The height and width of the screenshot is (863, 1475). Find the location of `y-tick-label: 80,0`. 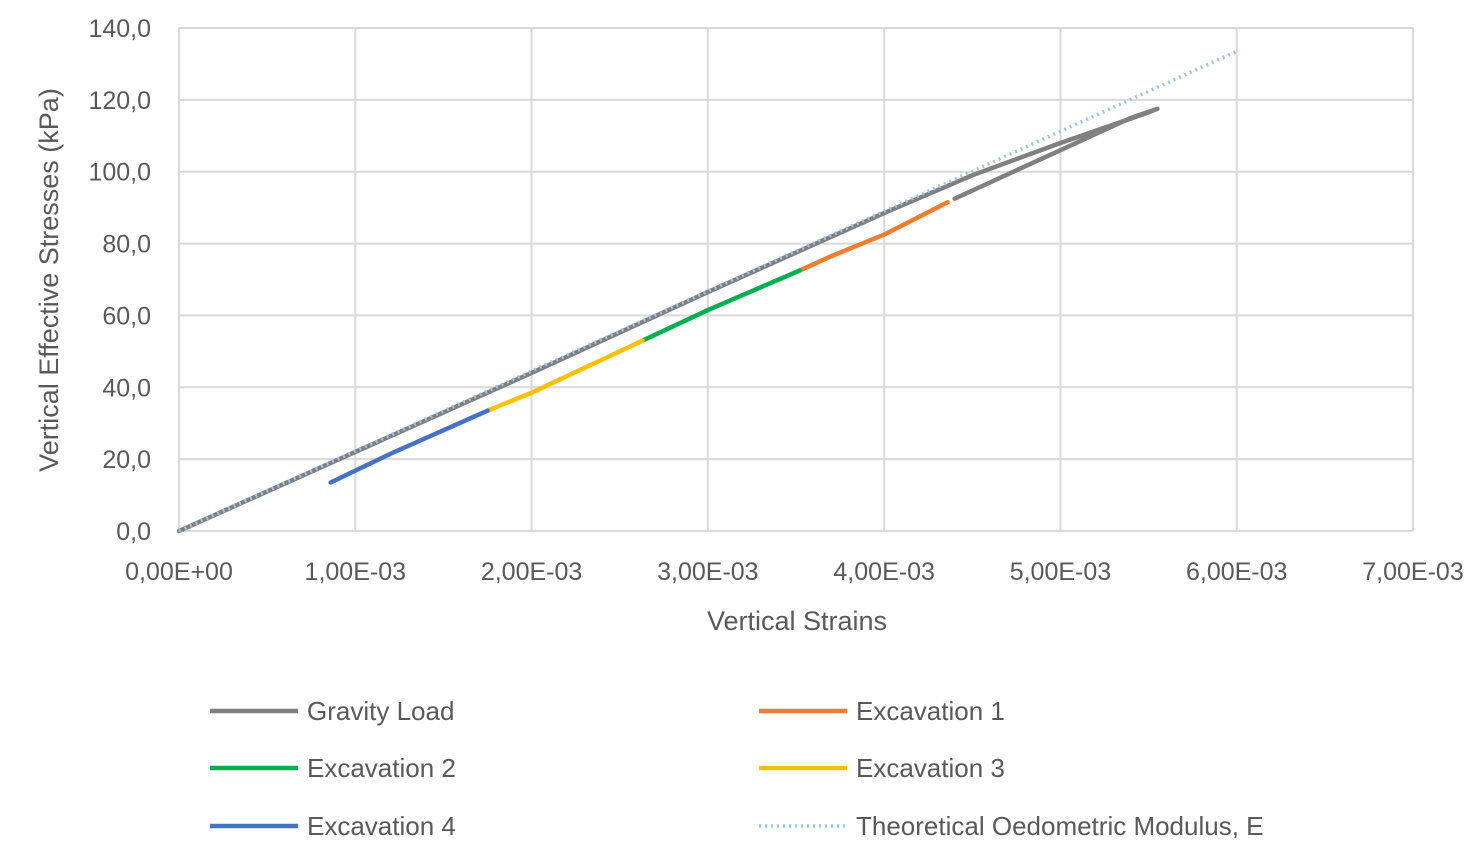

y-tick-label: 80,0 is located at coordinates (126, 245).